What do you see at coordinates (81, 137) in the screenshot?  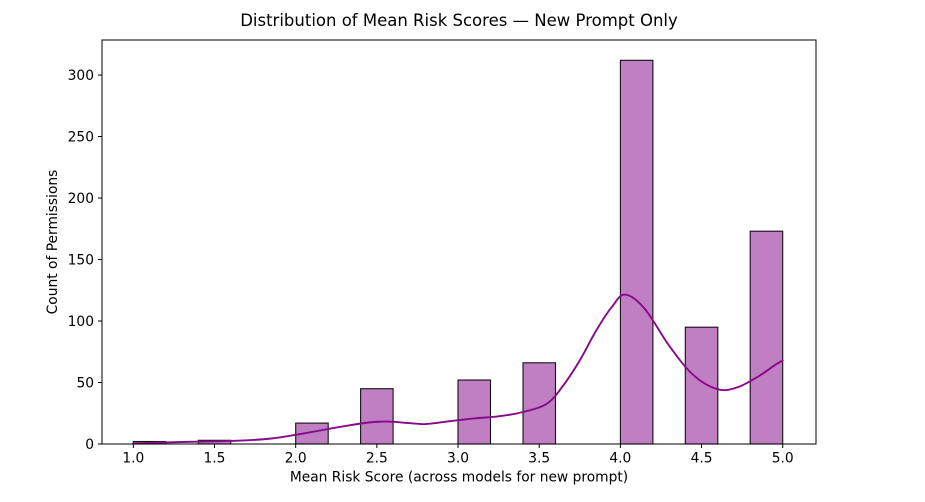 I see `y-tick-label: 250` at bounding box center [81, 137].